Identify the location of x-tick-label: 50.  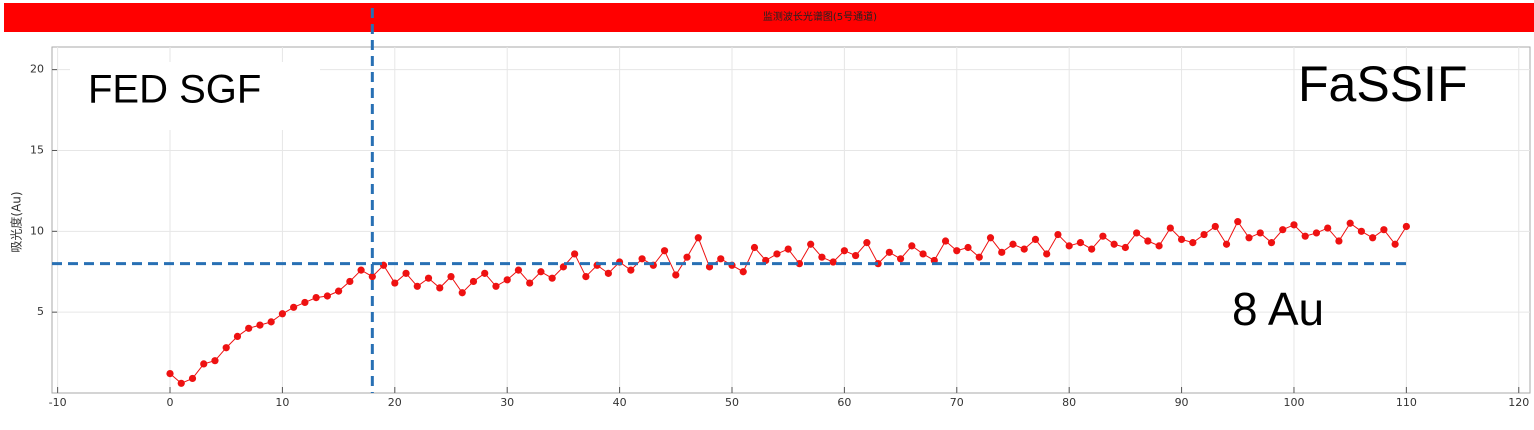
(732, 402).